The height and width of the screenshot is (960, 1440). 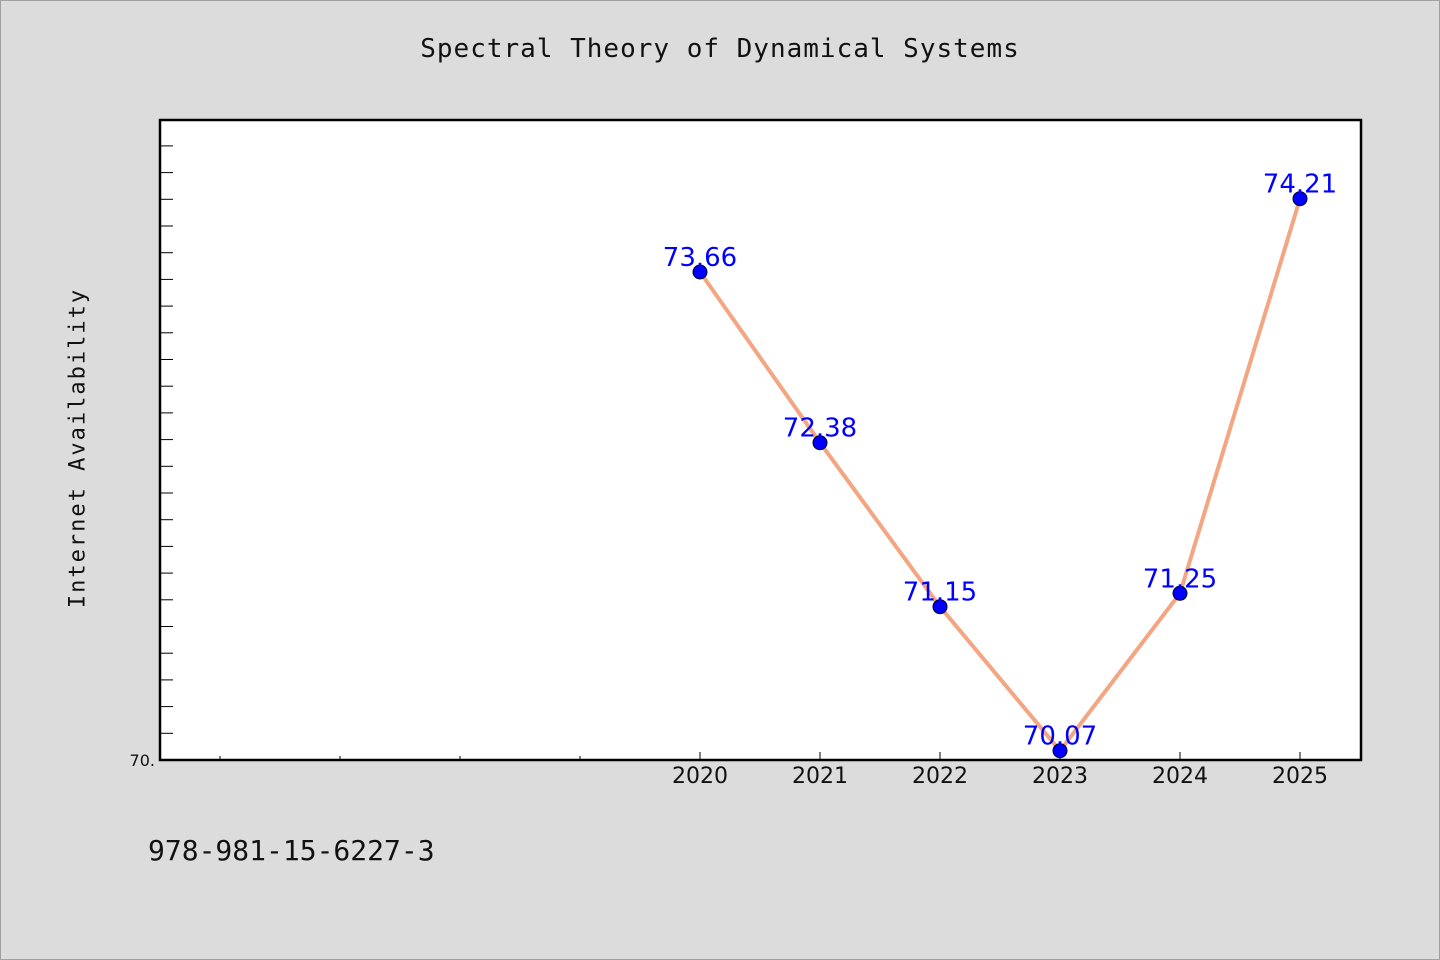 What do you see at coordinates (1300, 185) in the screenshot?
I see `data-label: 74.21` at bounding box center [1300, 185].